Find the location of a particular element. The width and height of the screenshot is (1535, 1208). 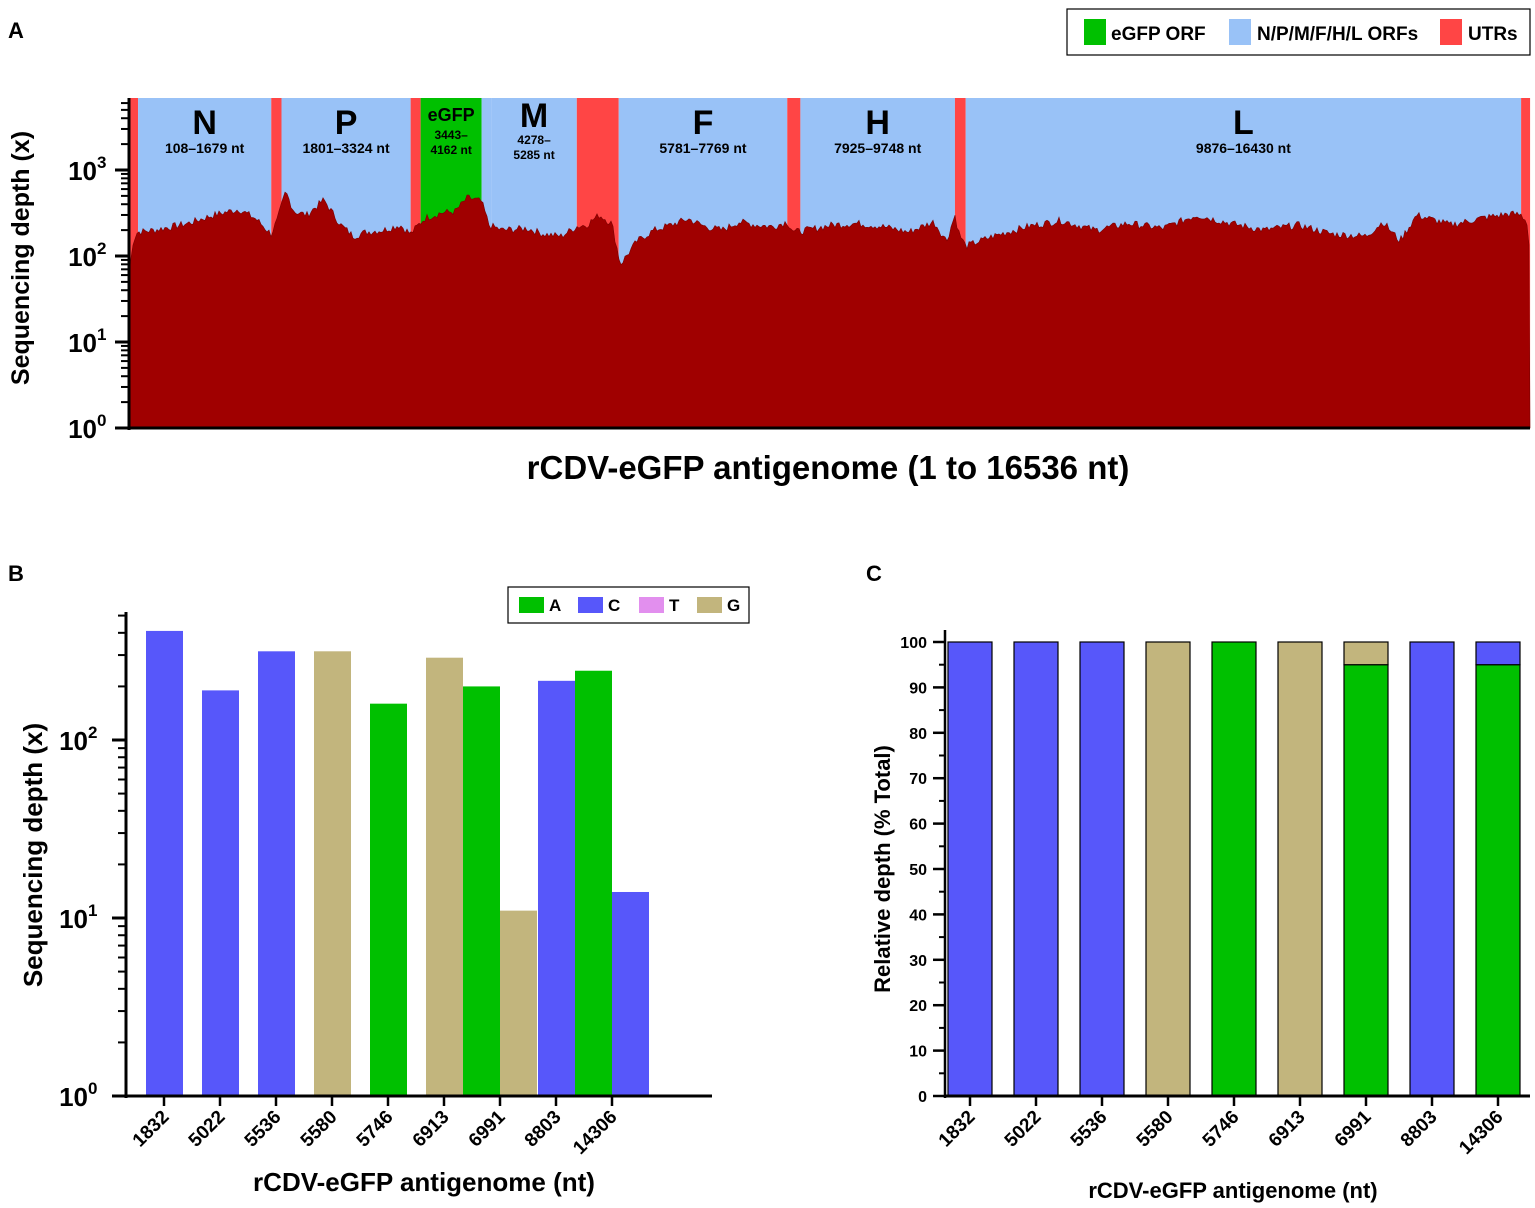

x-tick-label-b-5580: 5580 is located at coordinates (319, 1129).